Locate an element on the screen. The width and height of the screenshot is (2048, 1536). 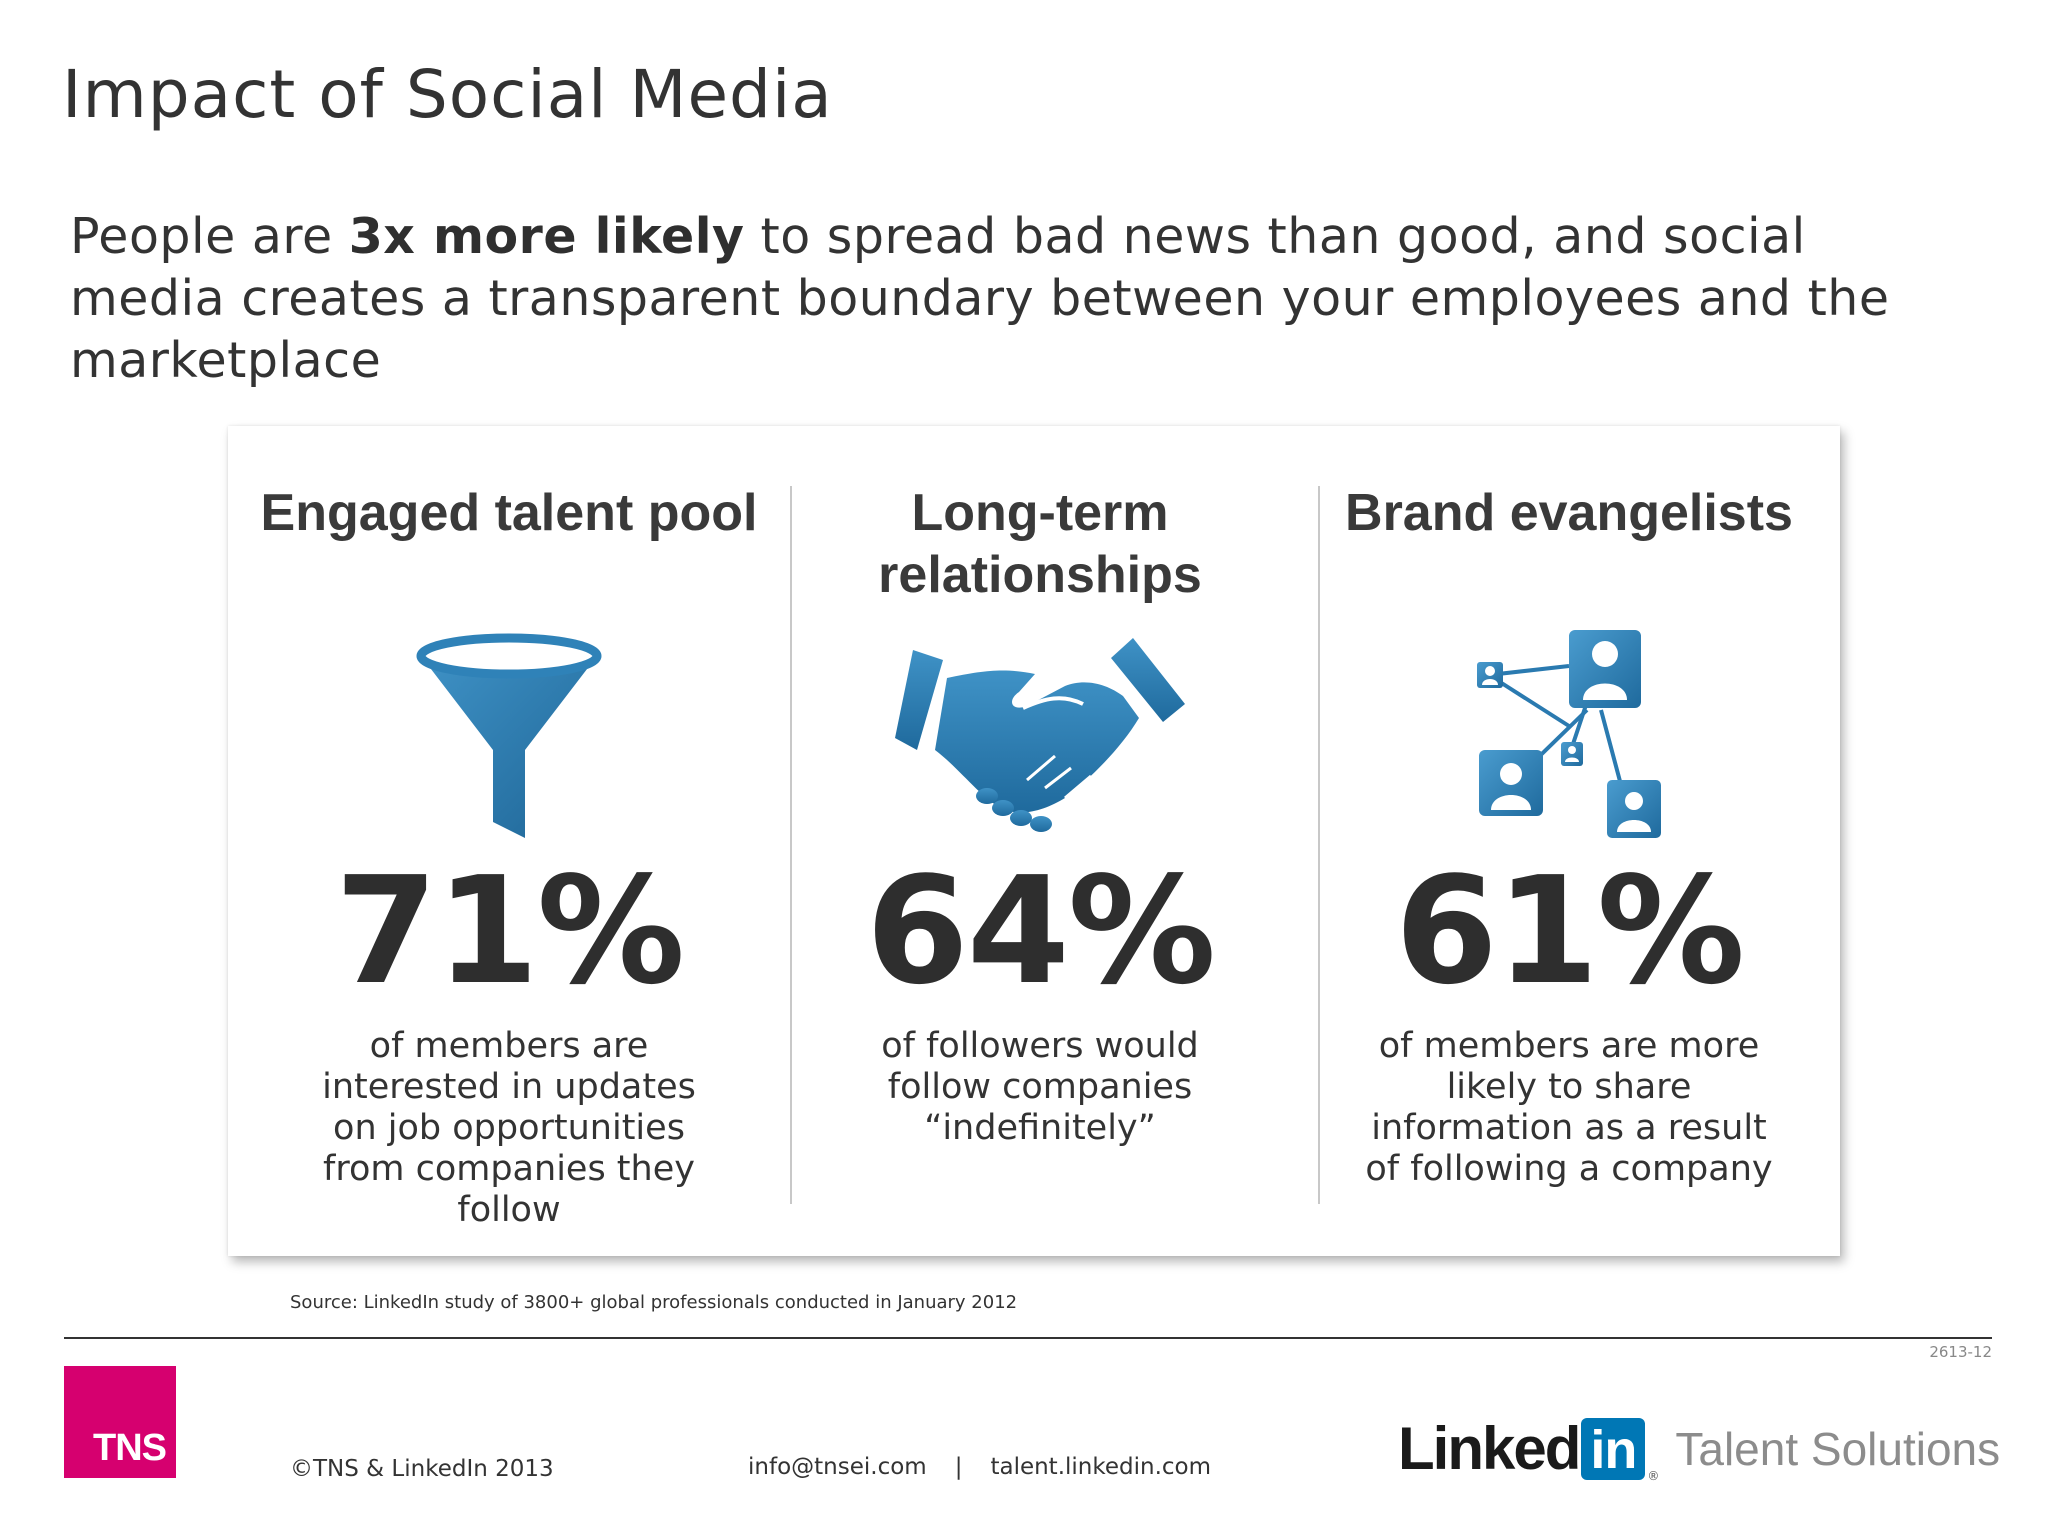
website-link: talent.linkedin.com is located at coordinates (1101, 1467).